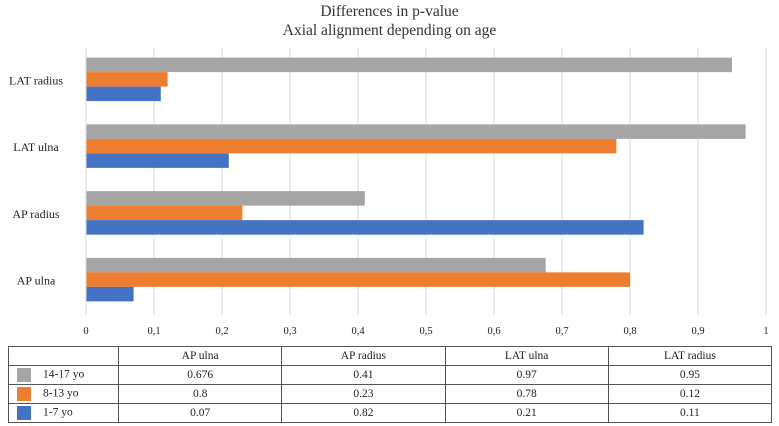 The image size is (779, 426). What do you see at coordinates (526, 356) in the screenshot?
I see `table-header: LAT ulna` at bounding box center [526, 356].